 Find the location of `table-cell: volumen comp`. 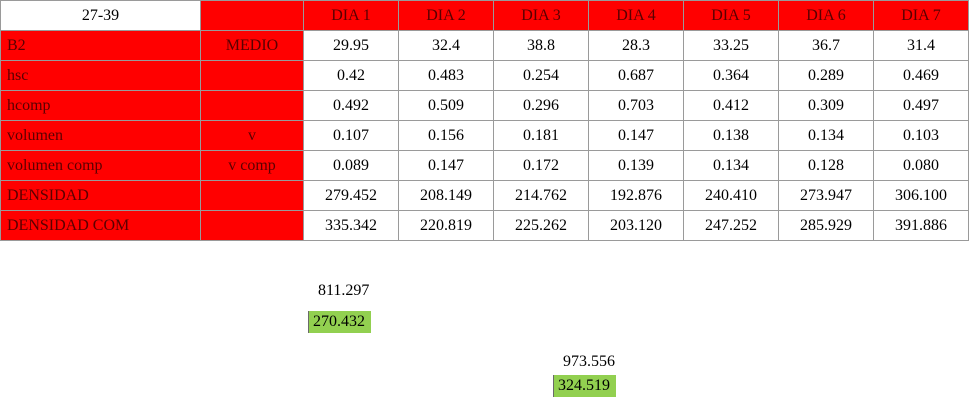

table-cell: volumen comp is located at coordinates (100, 165).